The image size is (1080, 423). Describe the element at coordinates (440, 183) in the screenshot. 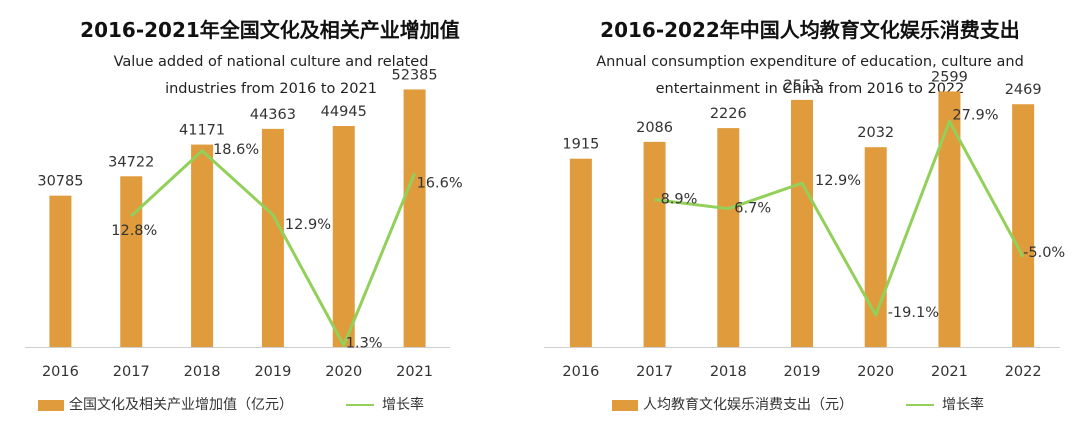

I see `line-value-label: 16.6%` at that location.